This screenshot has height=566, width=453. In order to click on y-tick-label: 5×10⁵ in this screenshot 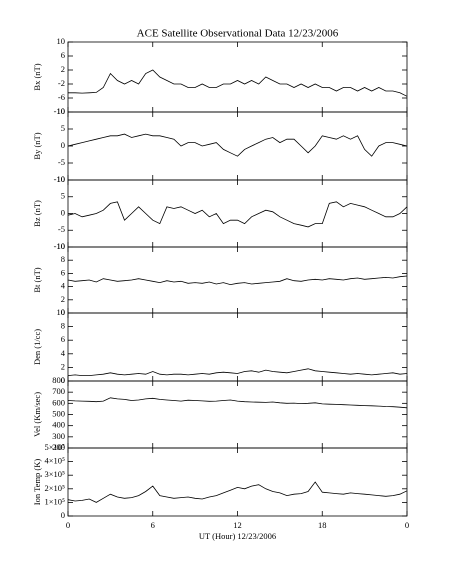, I will do `click(54, 447)`.